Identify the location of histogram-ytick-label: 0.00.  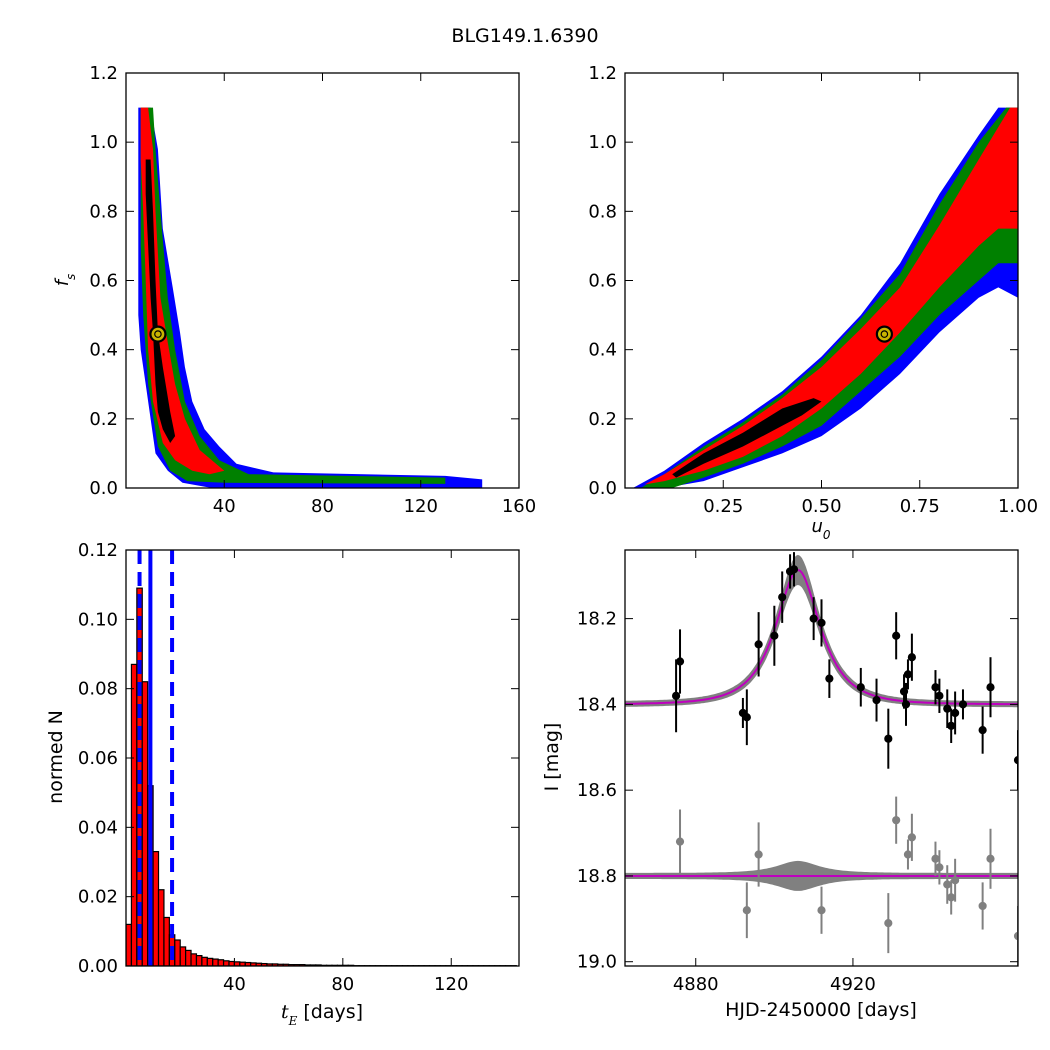
(98, 966).